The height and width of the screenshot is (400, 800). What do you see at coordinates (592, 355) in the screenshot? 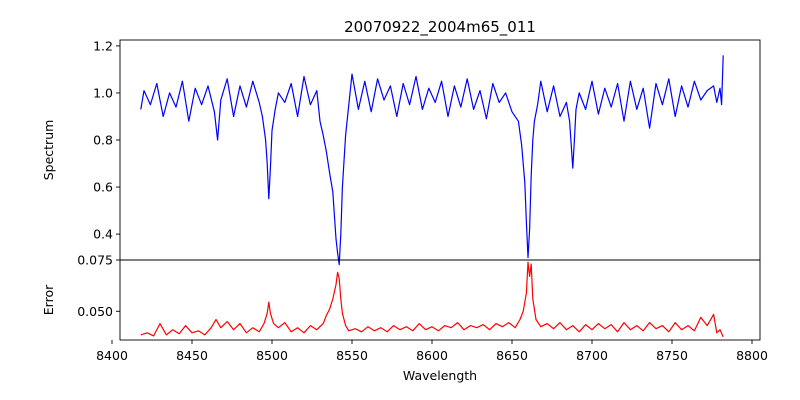
I see `x-tick-label: 8700` at bounding box center [592, 355].